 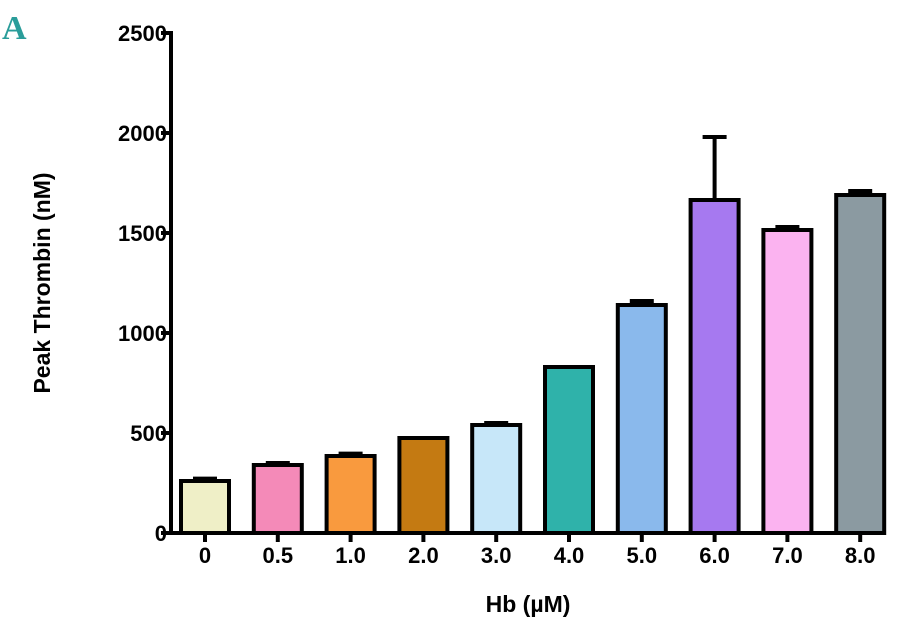 What do you see at coordinates (350, 494) in the screenshot?
I see `bar-1.0` at bounding box center [350, 494].